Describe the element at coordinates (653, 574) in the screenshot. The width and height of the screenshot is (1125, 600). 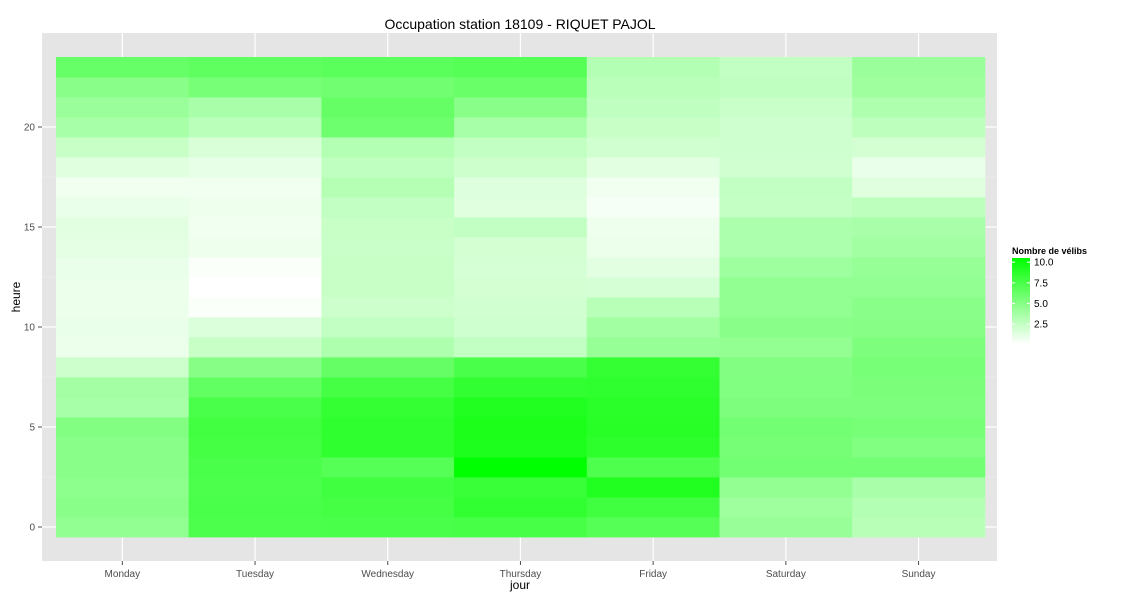
I see `x-tick-label-friday: Friday` at that location.